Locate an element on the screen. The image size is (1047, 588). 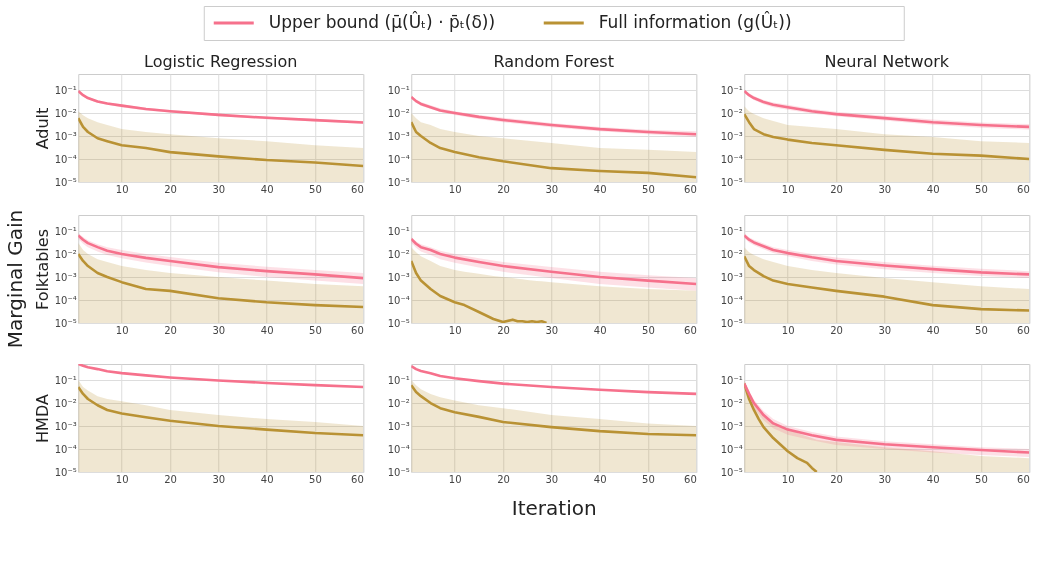
y-axis-title: HMDA is located at coordinates (42, 418).